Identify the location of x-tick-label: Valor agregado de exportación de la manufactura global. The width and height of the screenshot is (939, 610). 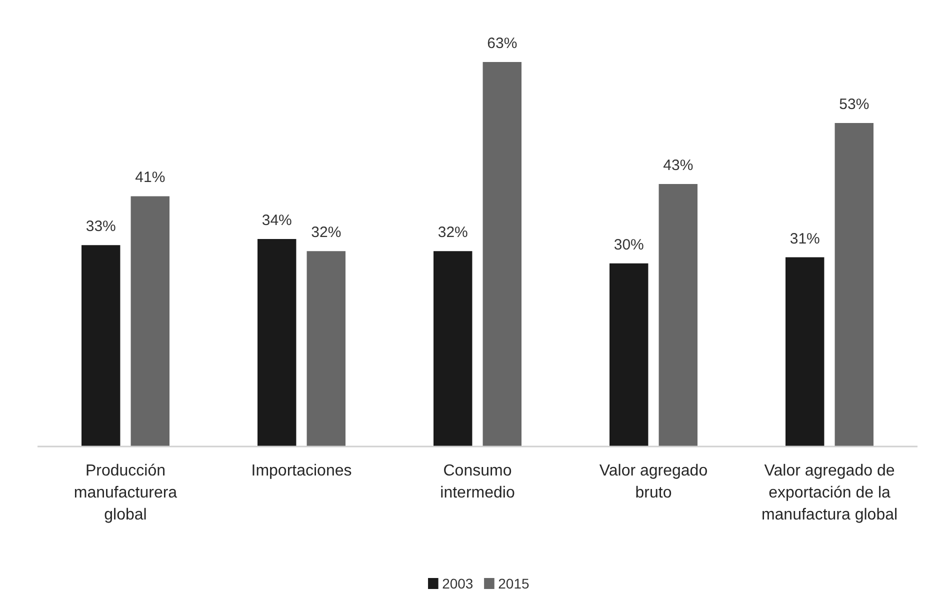
(829, 493).